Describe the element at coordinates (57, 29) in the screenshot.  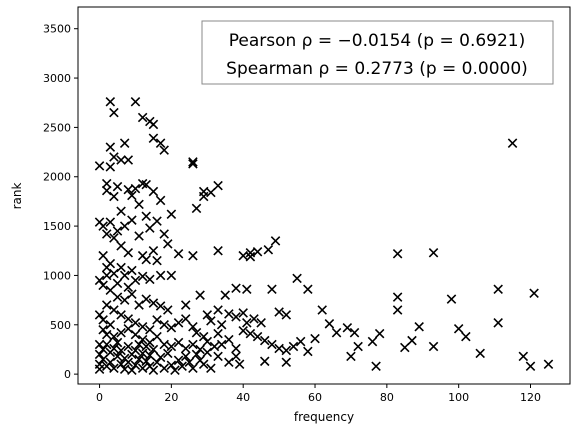
I see `y-tick-label: 3500` at that location.